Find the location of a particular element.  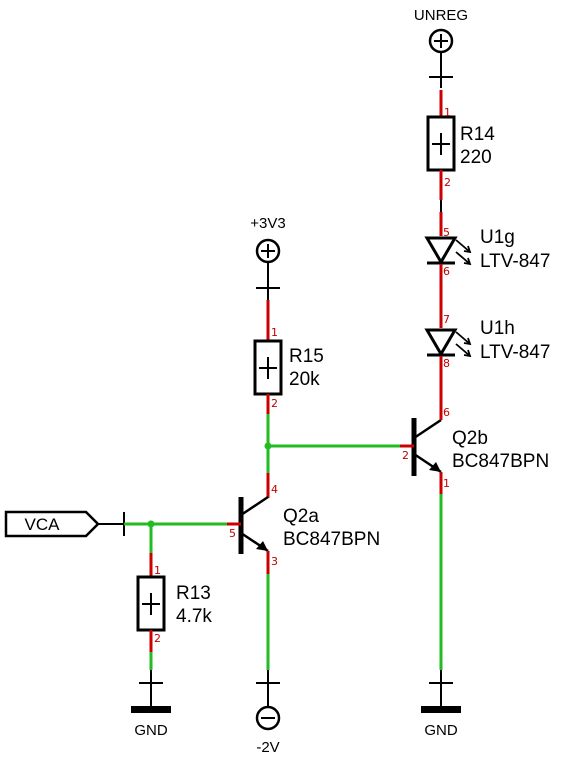

u1h-ref: U1h is located at coordinates (497, 328).